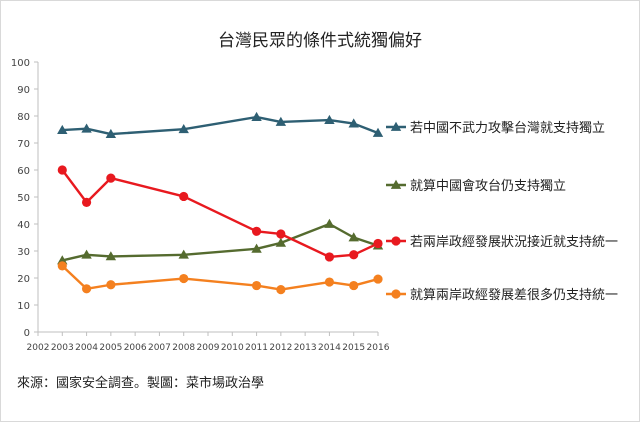 The image size is (640, 422). I want to click on y-tick-label: 0, so click(27, 333).